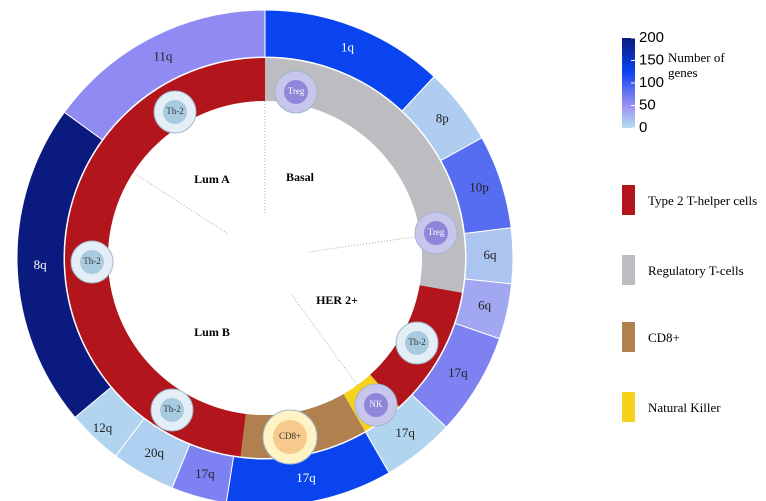 This screenshot has height=501, width=766. Describe the element at coordinates (154, 452) in the screenshot. I see `arm-label: 20q` at that location.